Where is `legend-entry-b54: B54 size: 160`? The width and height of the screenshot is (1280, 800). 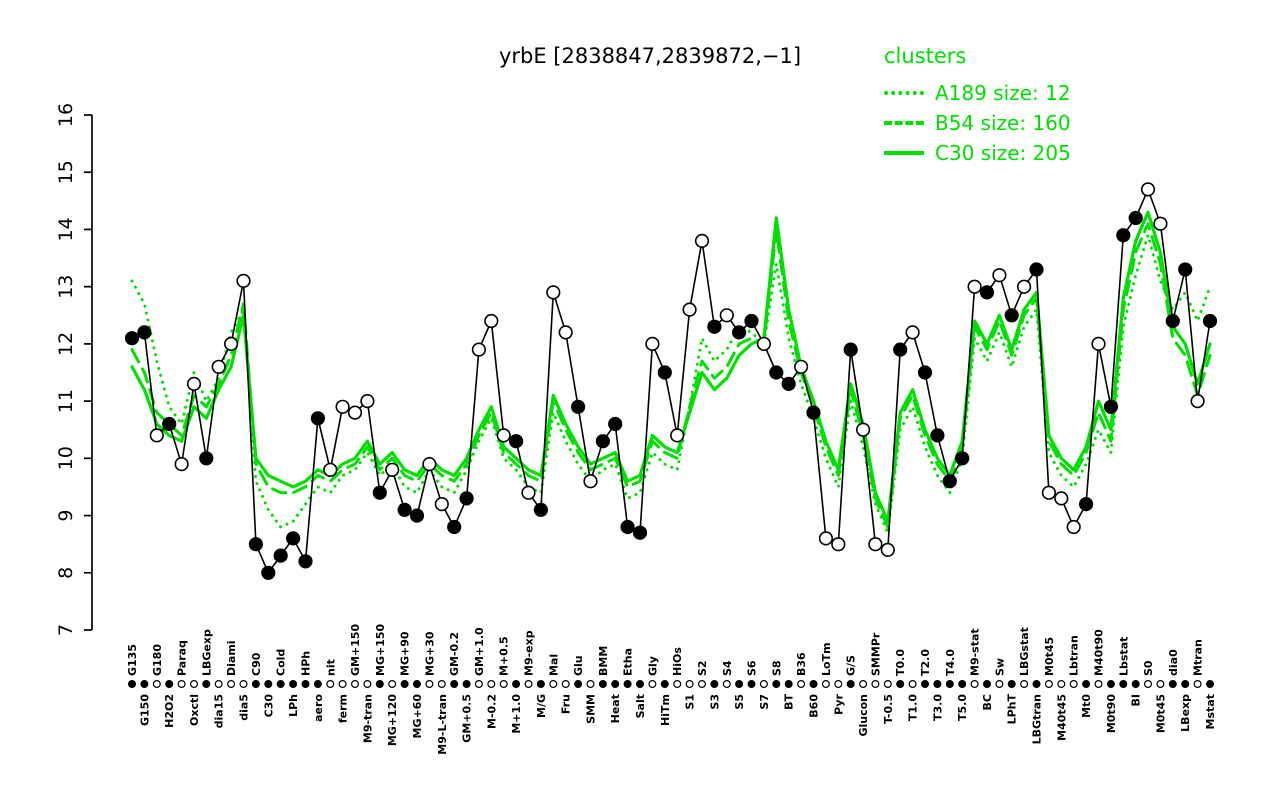 legend-entry-b54: B54 size: 160 is located at coordinates (977, 123).